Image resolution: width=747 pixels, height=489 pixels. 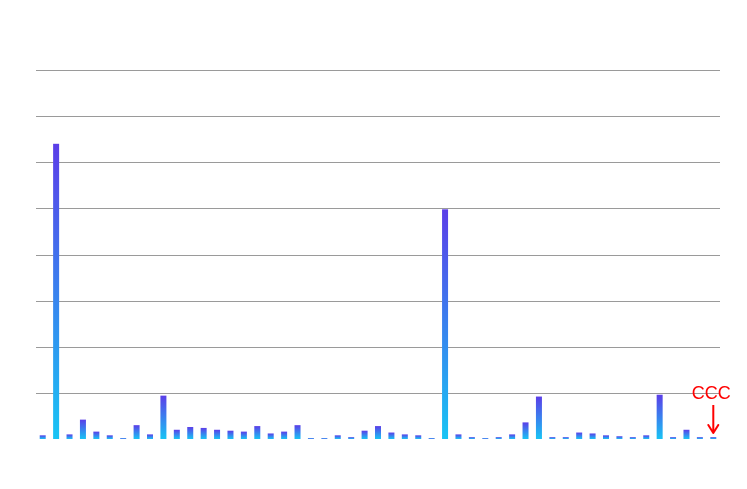 What do you see at coordinates (711, 408) in the screenshot?
I see `annotation: CCC` at bounding box center [711, 408].